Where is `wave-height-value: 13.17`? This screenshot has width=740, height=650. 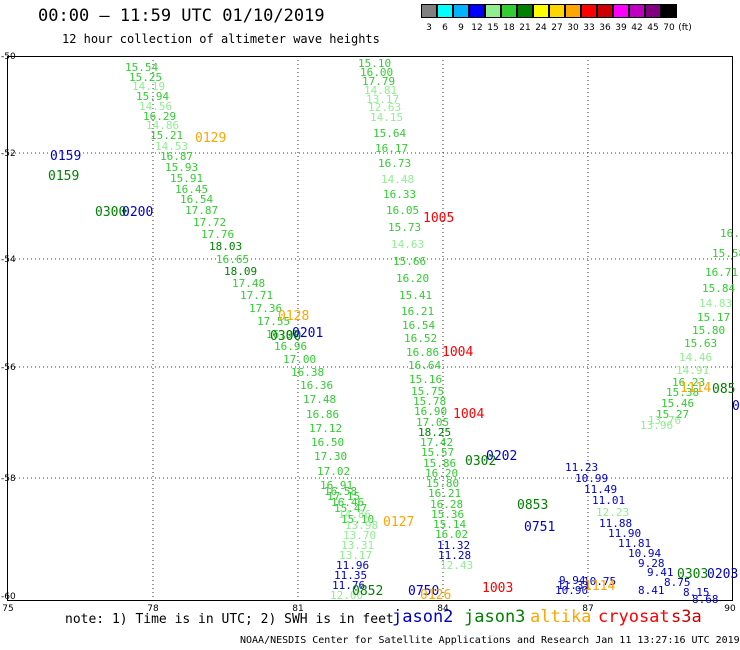
wave-height-value: 13.17 is located at coordinates (356, 555).